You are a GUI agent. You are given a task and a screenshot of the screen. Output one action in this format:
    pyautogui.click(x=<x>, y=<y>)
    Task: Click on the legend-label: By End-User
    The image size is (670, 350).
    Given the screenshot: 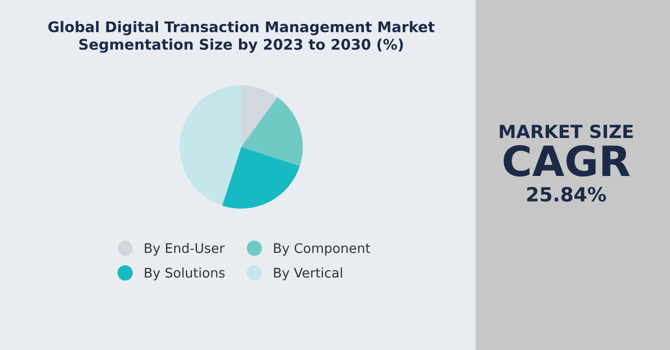 What is the action you would take?
    pyautogui.click(x=184, y=249)
    